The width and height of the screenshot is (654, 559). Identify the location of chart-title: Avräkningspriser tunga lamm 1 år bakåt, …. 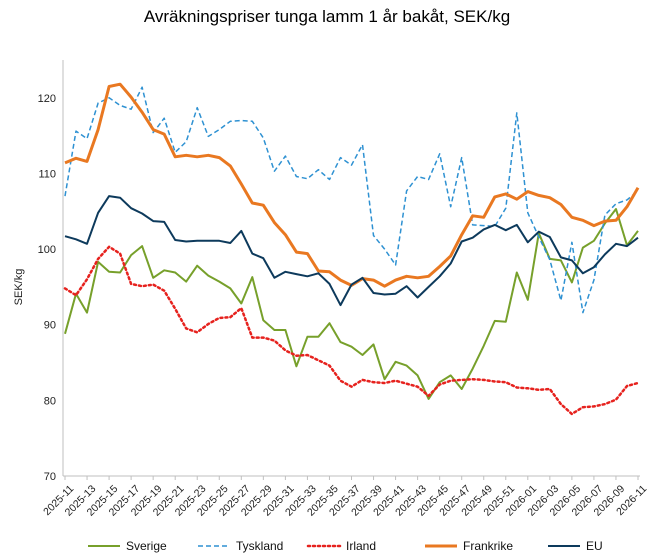
(327, 16).